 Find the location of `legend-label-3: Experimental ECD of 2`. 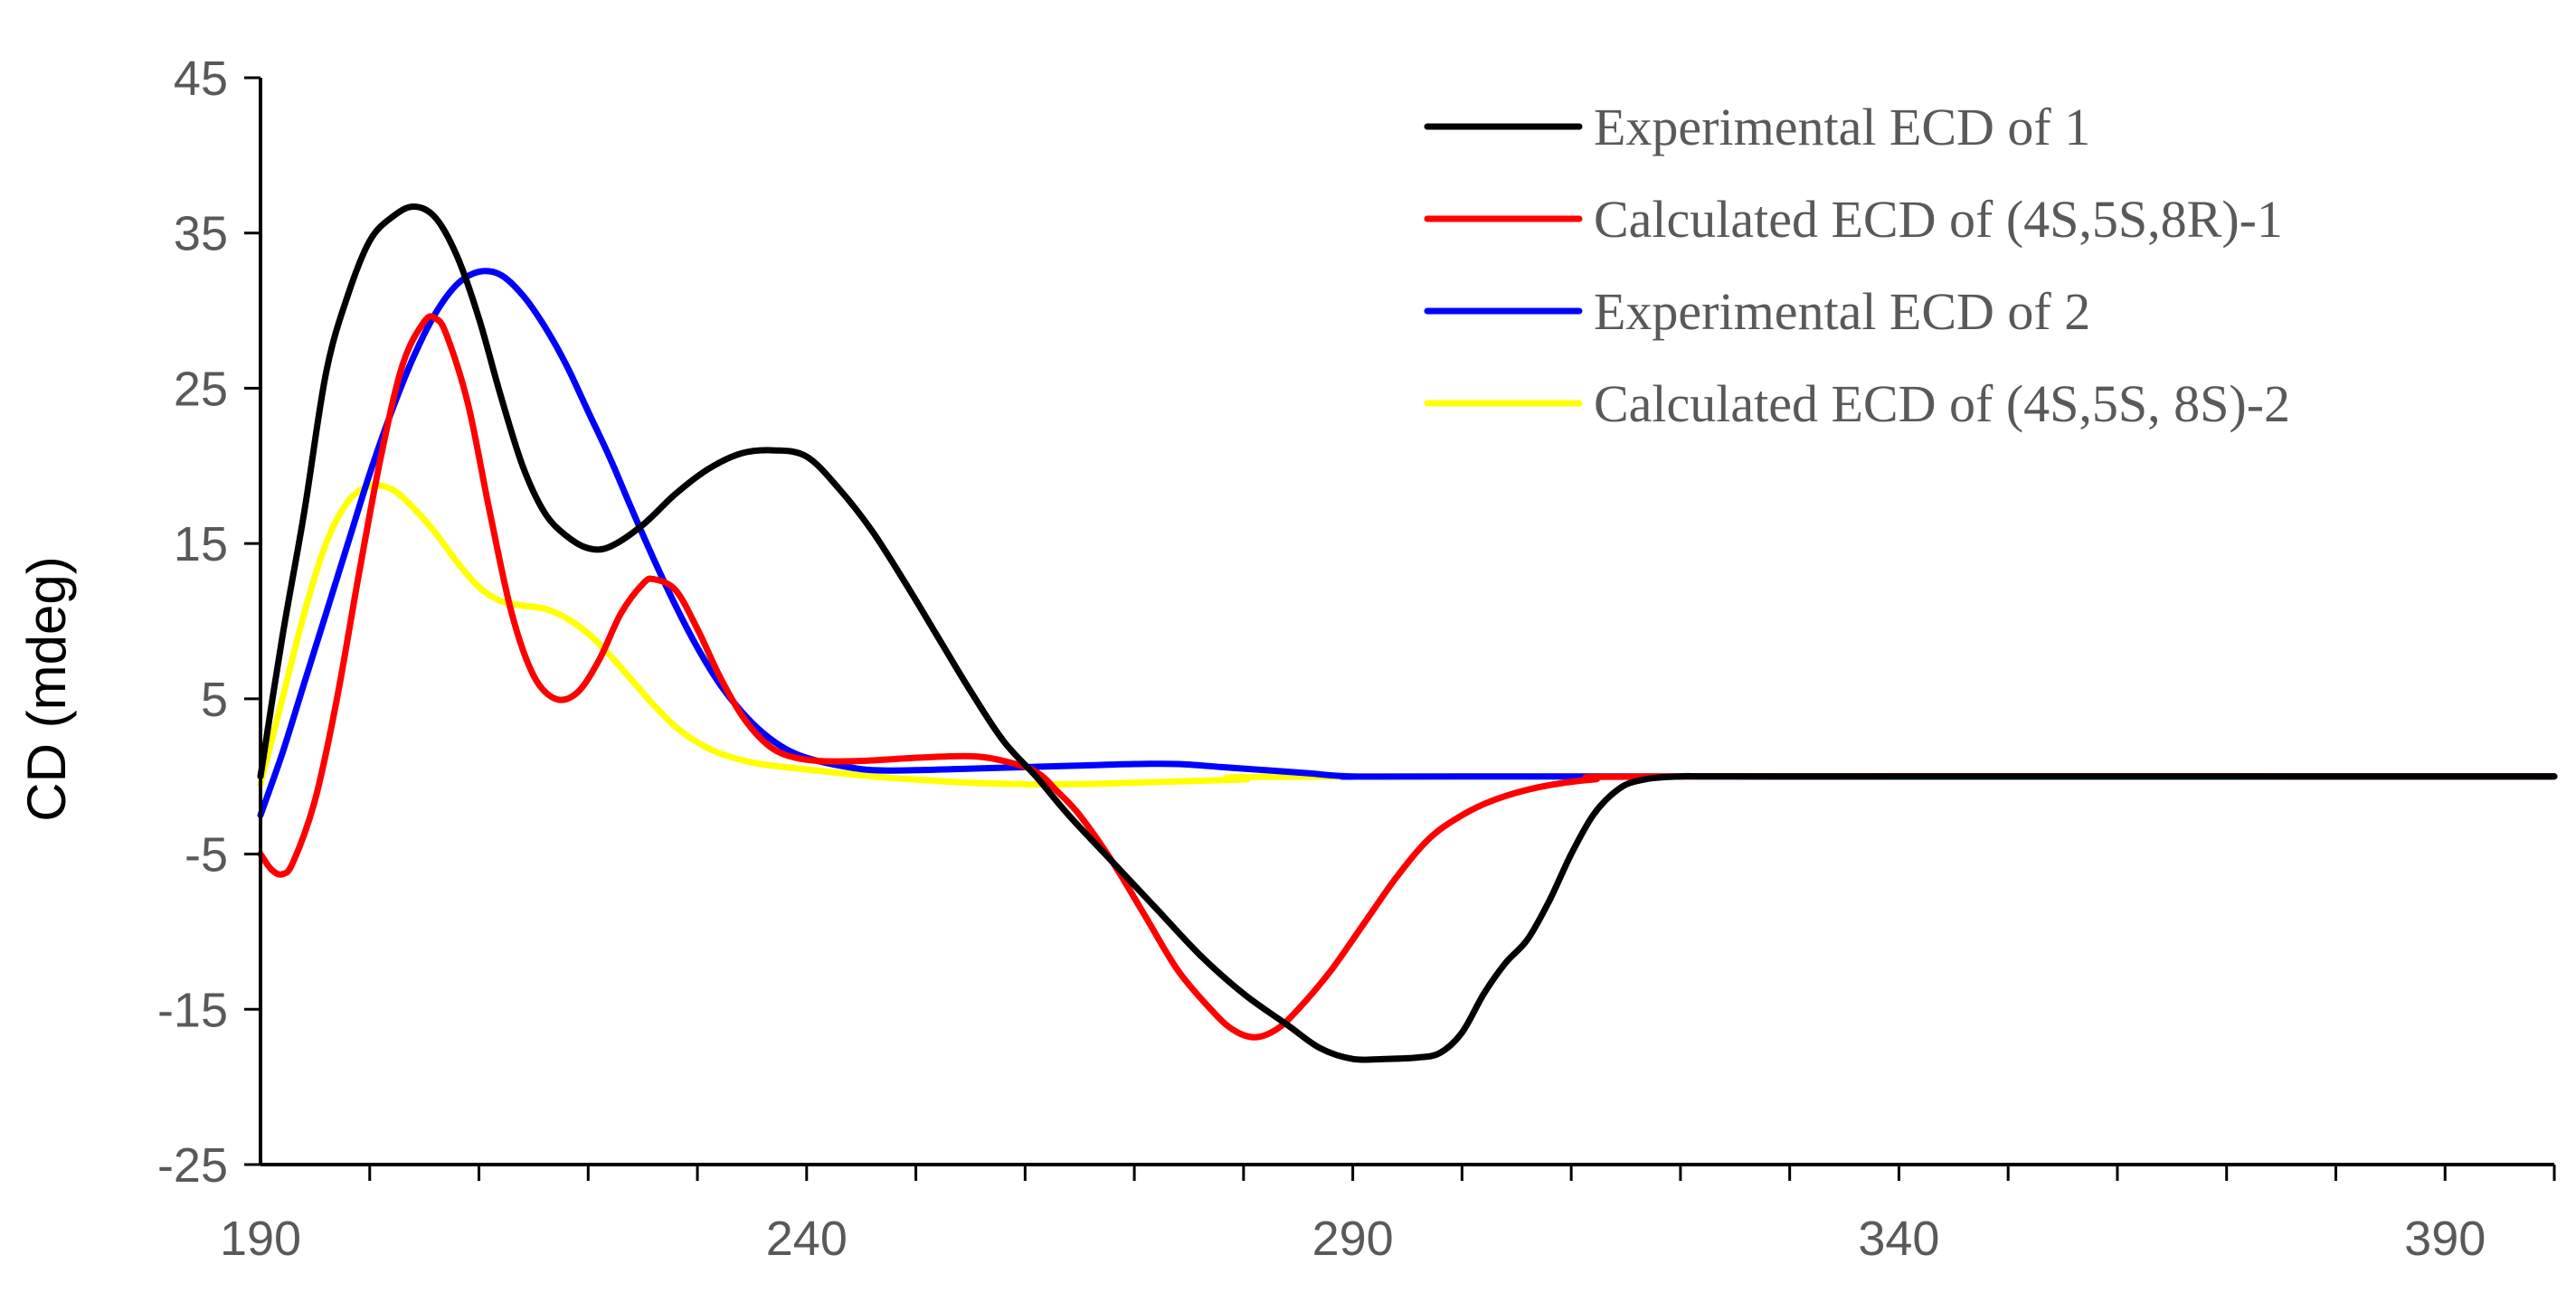

legend-label-3: Experimental ECD of 2 is located at coordinates (1842, 312).